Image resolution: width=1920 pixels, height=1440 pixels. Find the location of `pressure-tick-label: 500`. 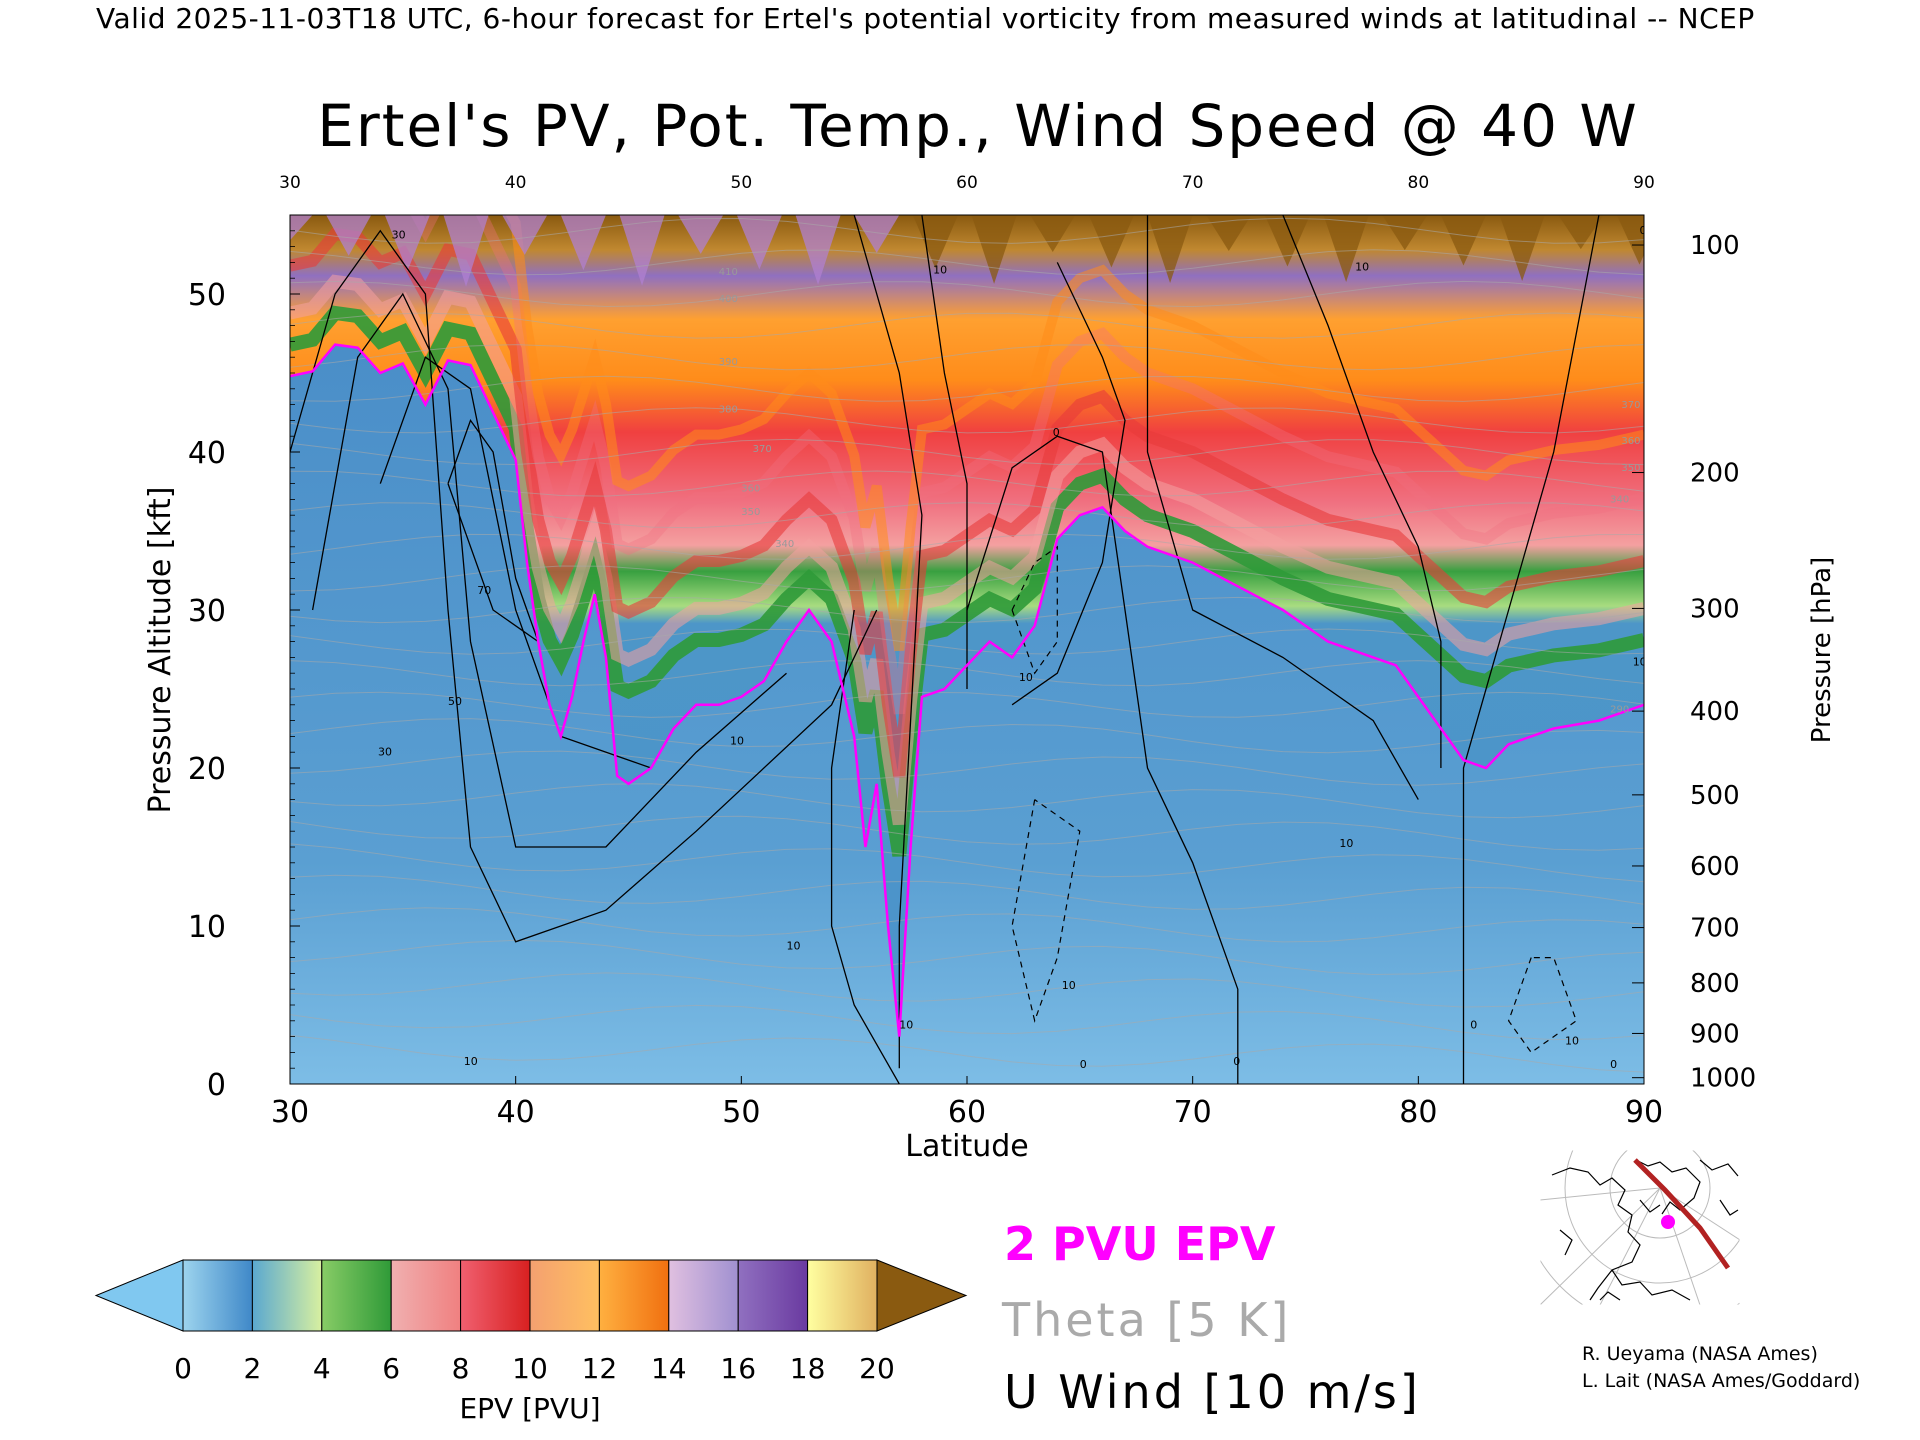

pressure-tick-label: 500 is located at coordinates (1715, 796).